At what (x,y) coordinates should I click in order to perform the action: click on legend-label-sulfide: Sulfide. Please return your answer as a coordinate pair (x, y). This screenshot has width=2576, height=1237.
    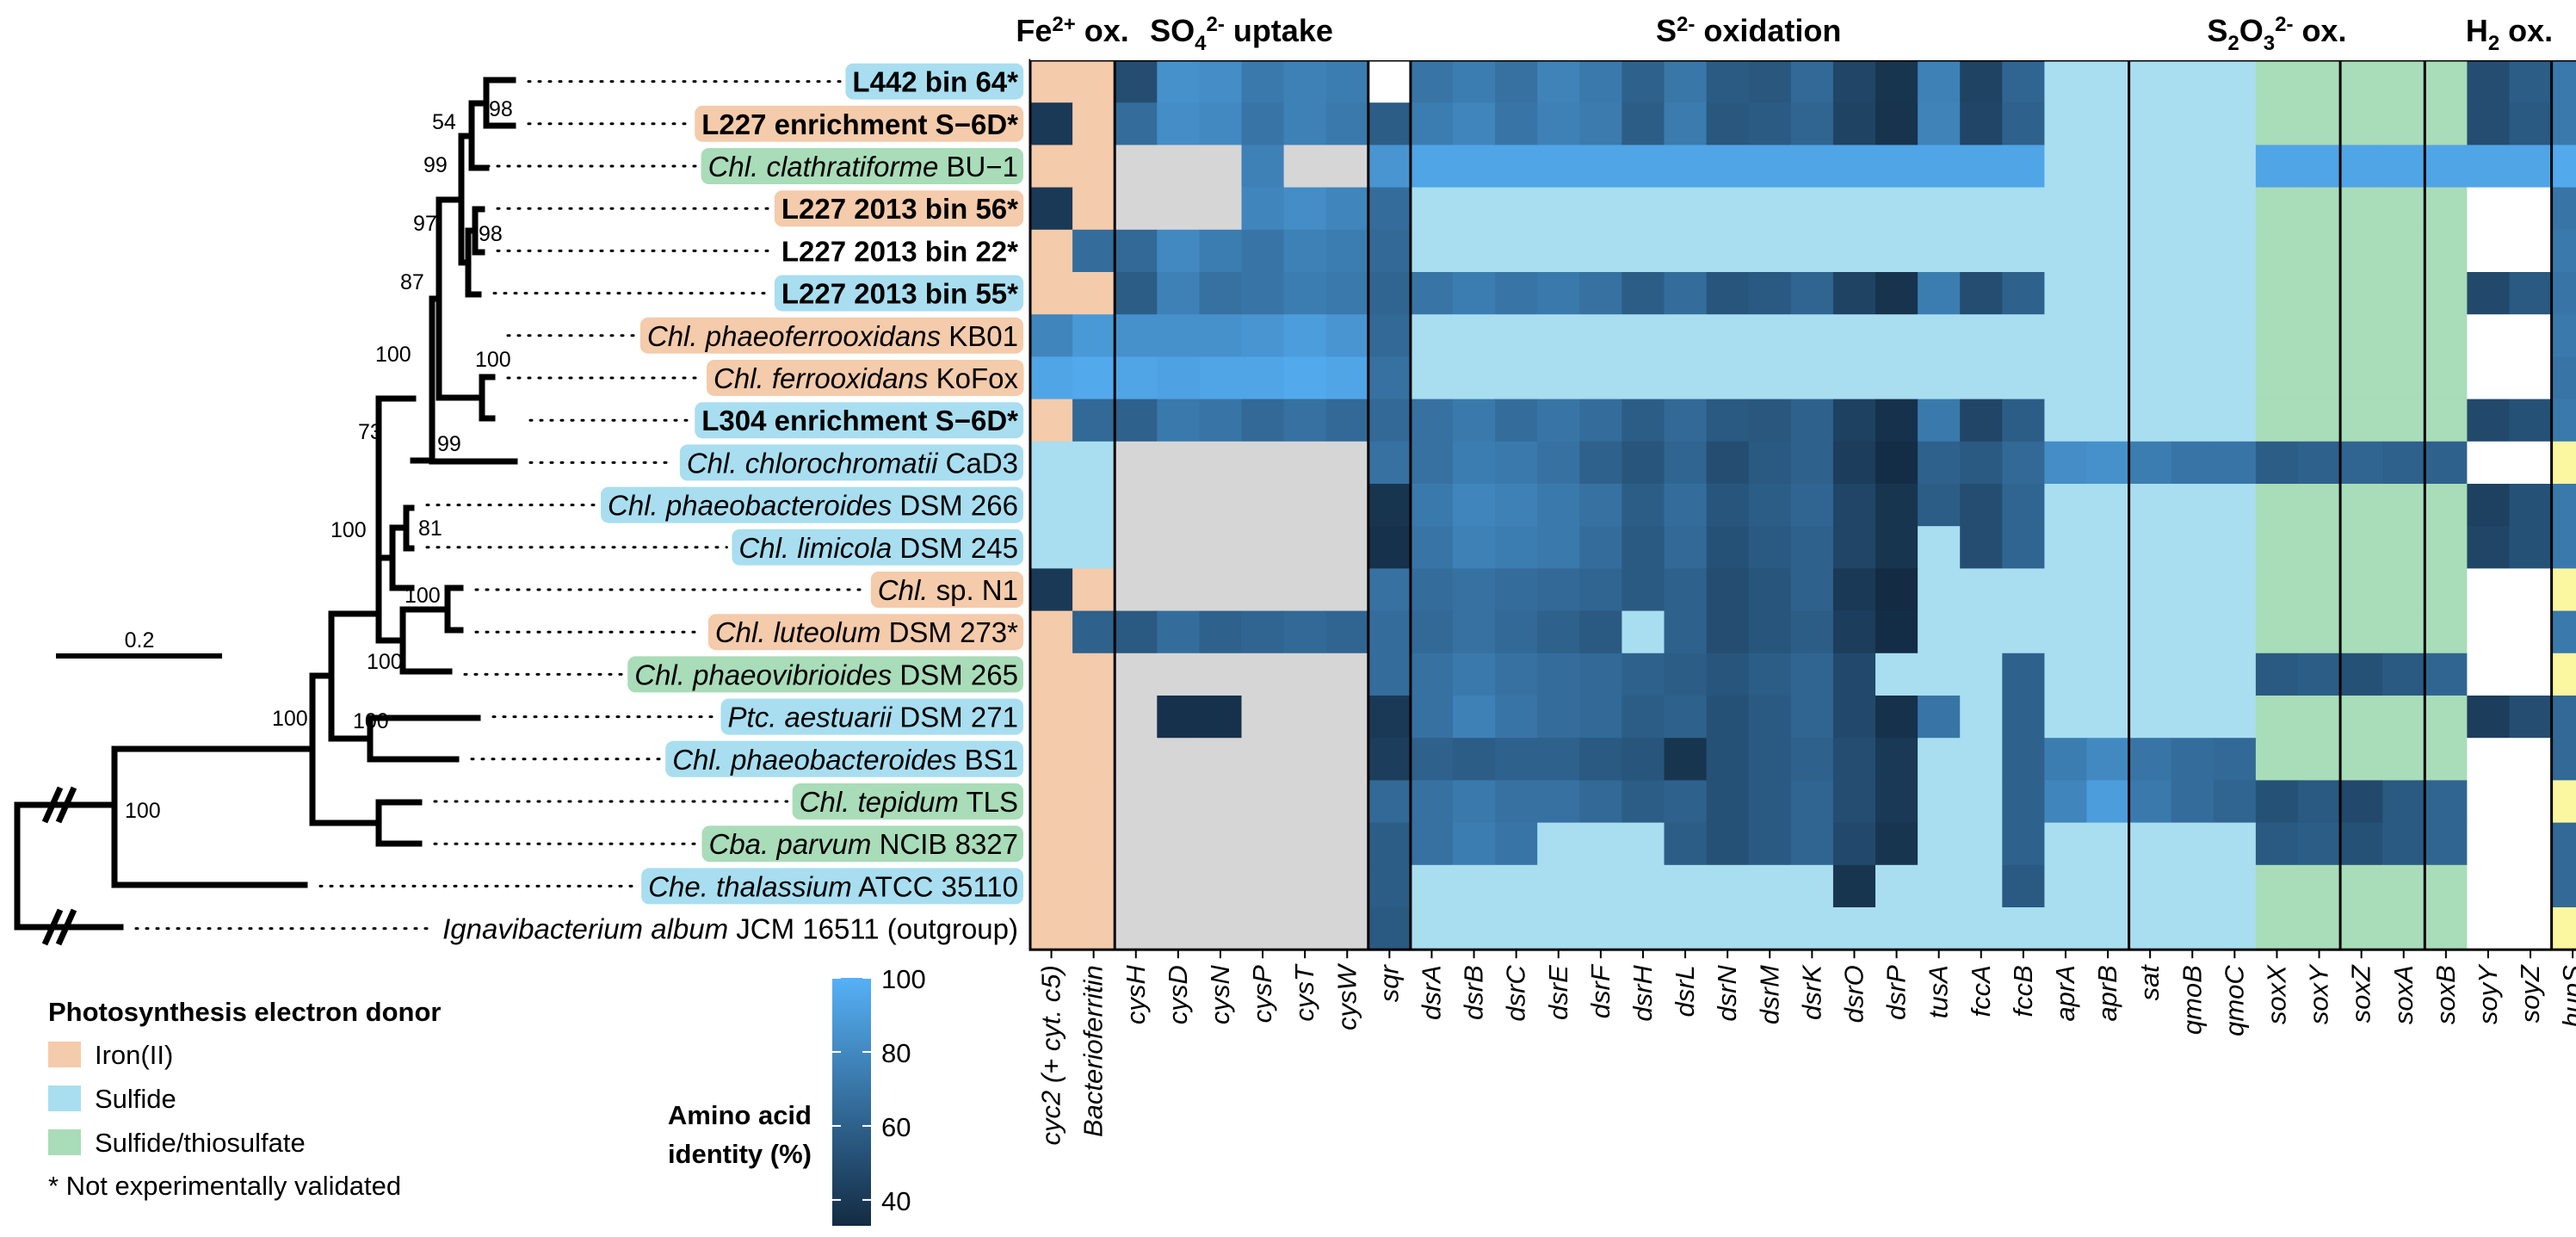
    Looking at the image, I should click on (135, 1099).